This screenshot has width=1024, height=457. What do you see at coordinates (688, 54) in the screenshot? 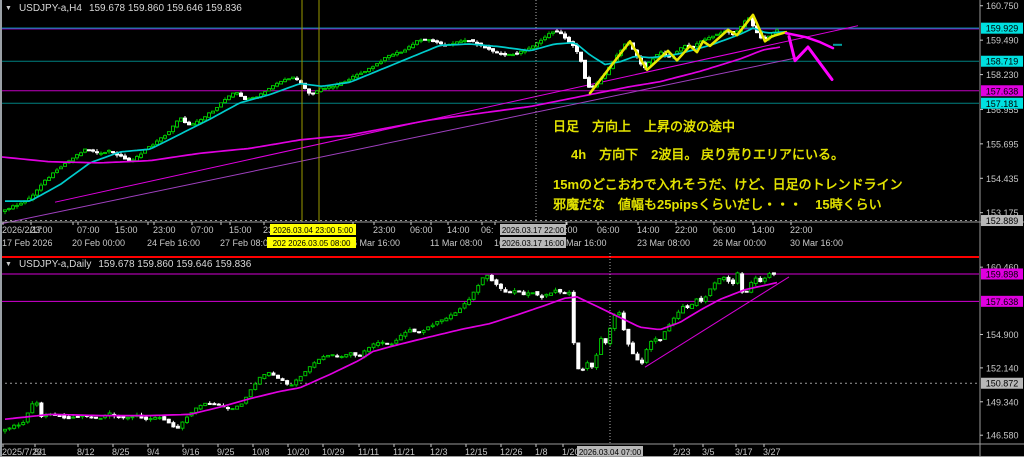
I see `zigzag-yellow` at bounding box center [688, 54].